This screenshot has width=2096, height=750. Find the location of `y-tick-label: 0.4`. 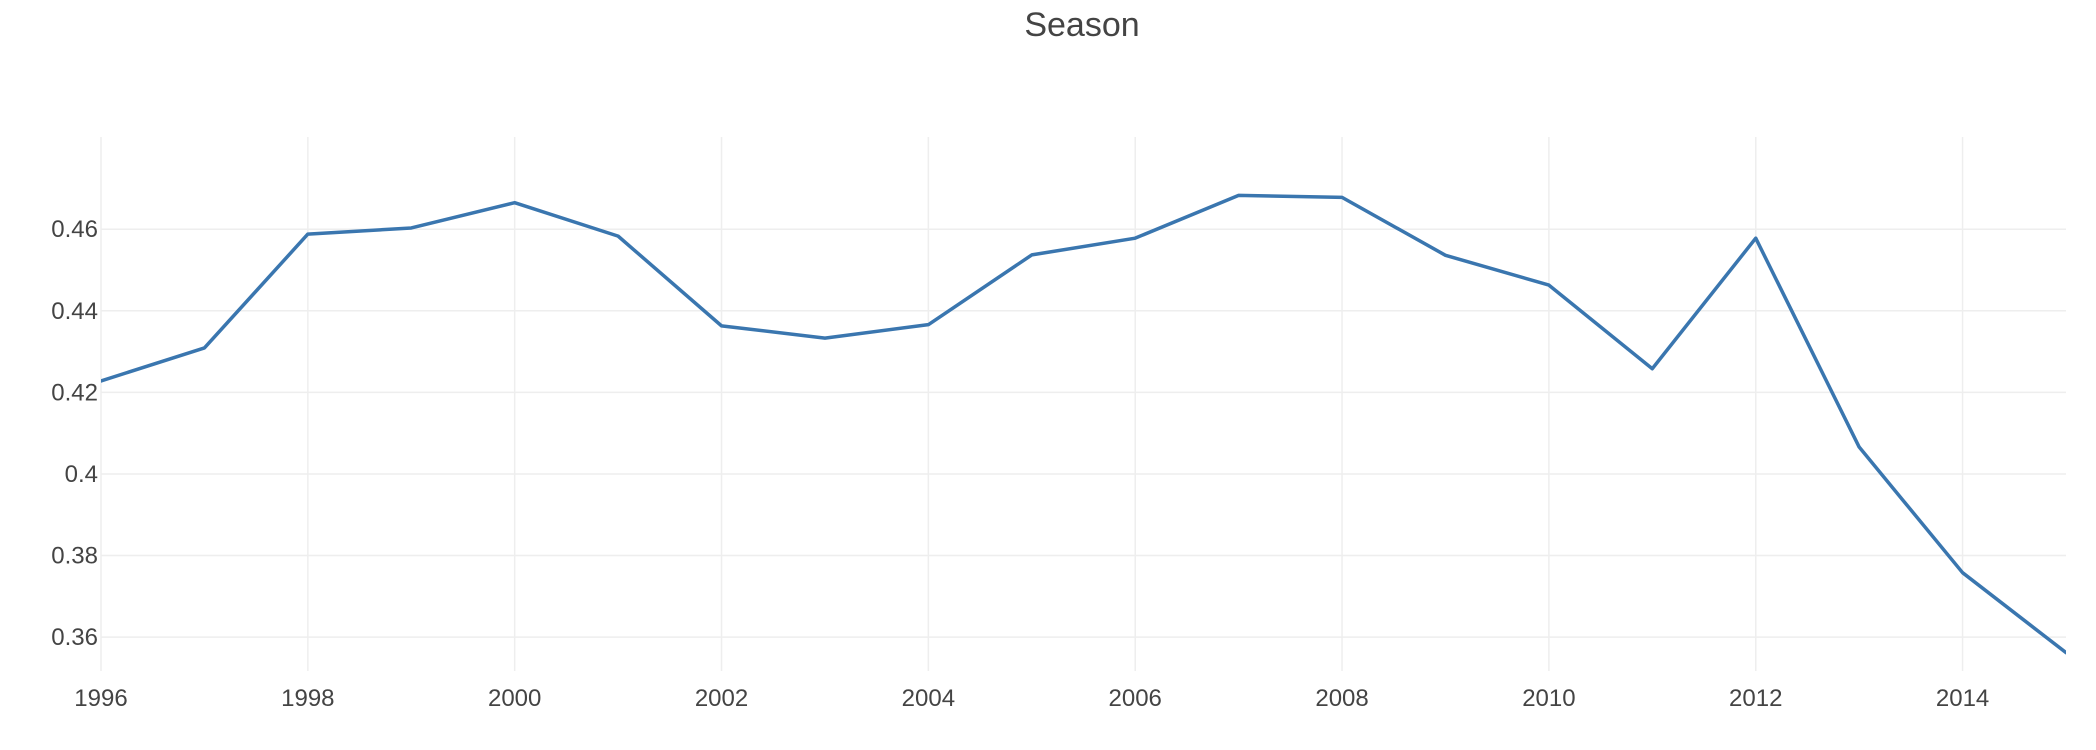

y-tick-label: 0.4 is located at coordinates (81, 474).